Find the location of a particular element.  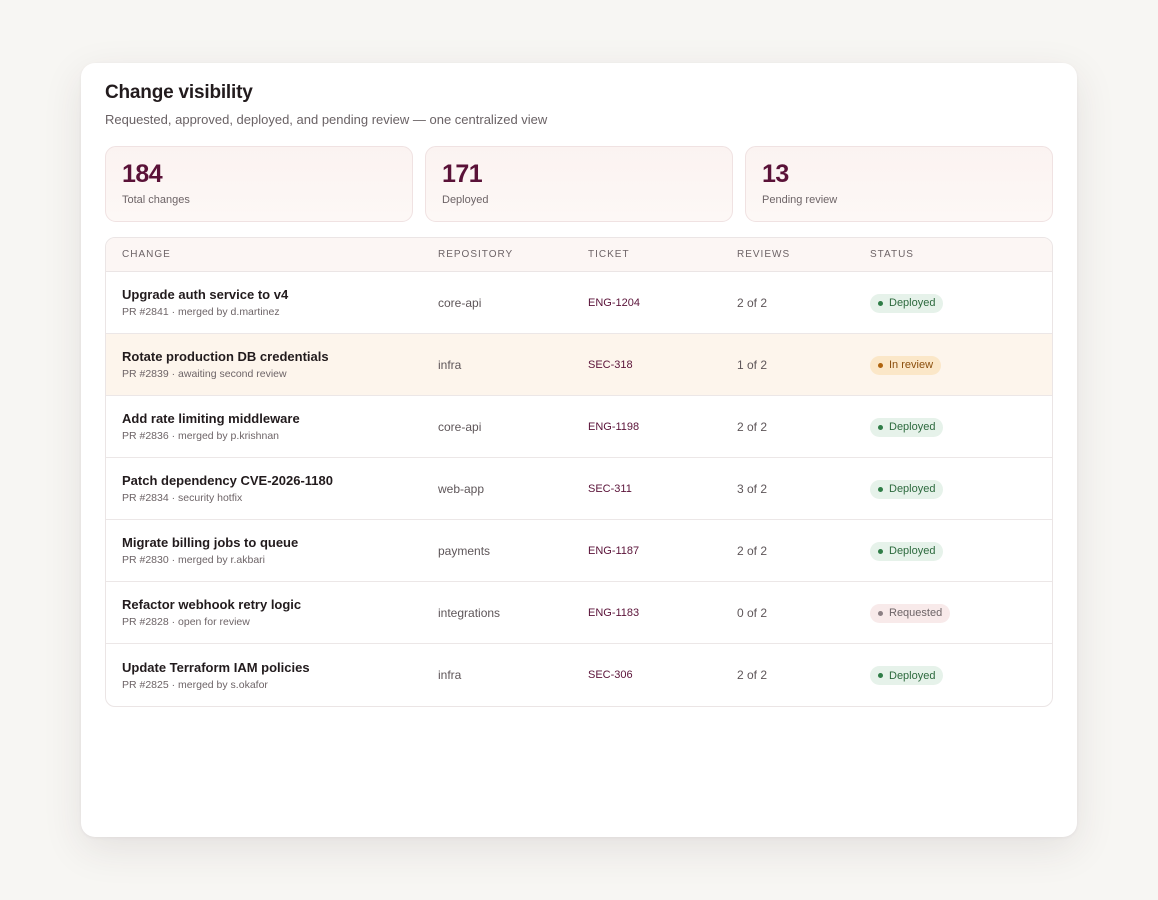

ticket-link: SEC-306 is located at coordinates (610, 675).